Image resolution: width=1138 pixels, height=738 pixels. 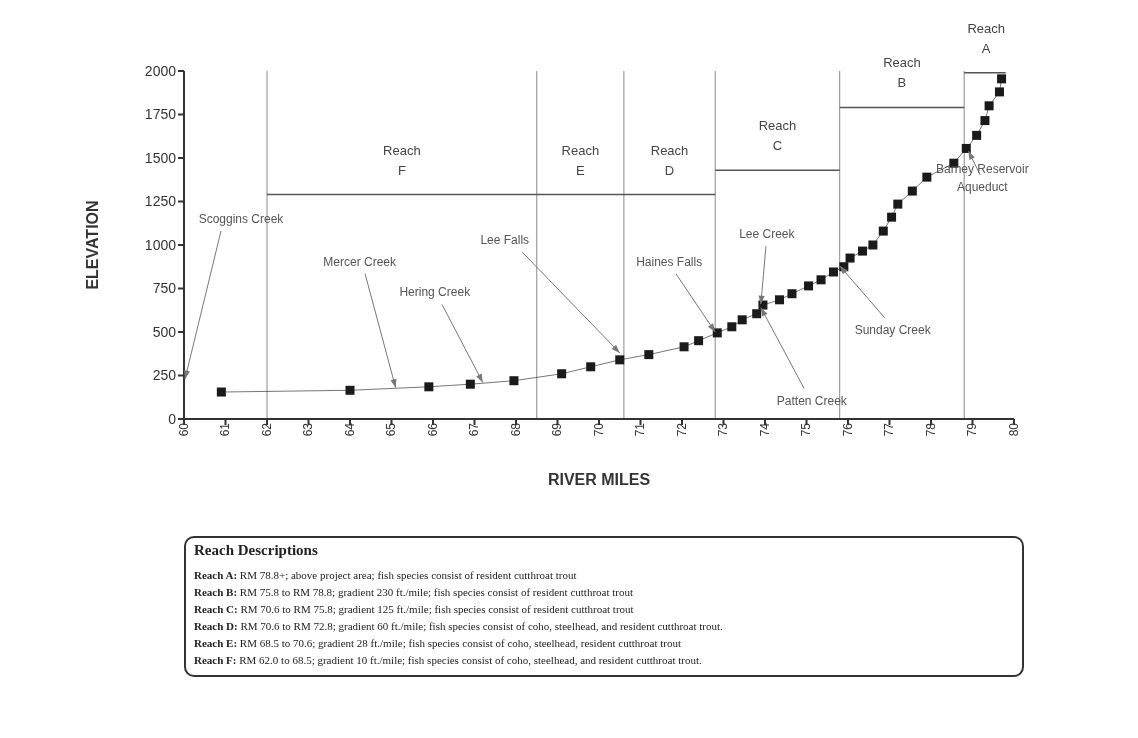 I want to click on x-tick-label: 60, so click(x=183, y=429).